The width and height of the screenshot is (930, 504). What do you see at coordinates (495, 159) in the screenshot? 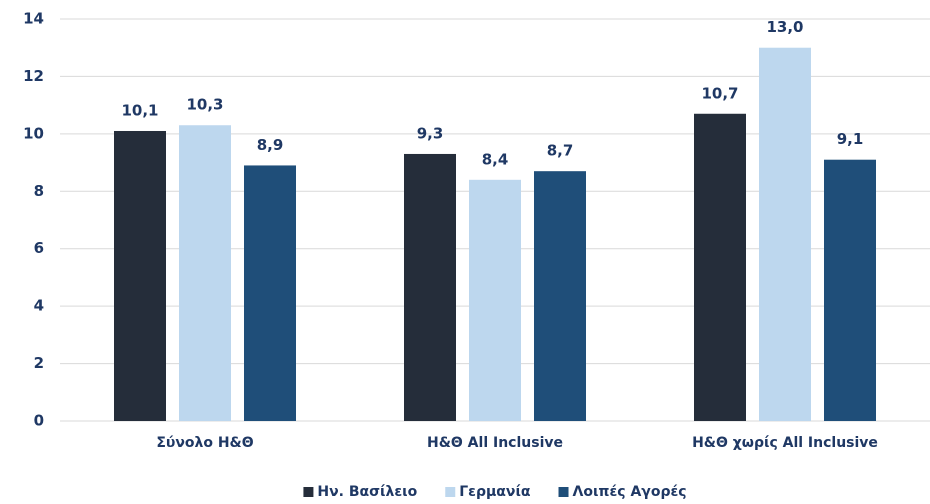
I see `value-label: 8,4` at bounding box center [495, 159].